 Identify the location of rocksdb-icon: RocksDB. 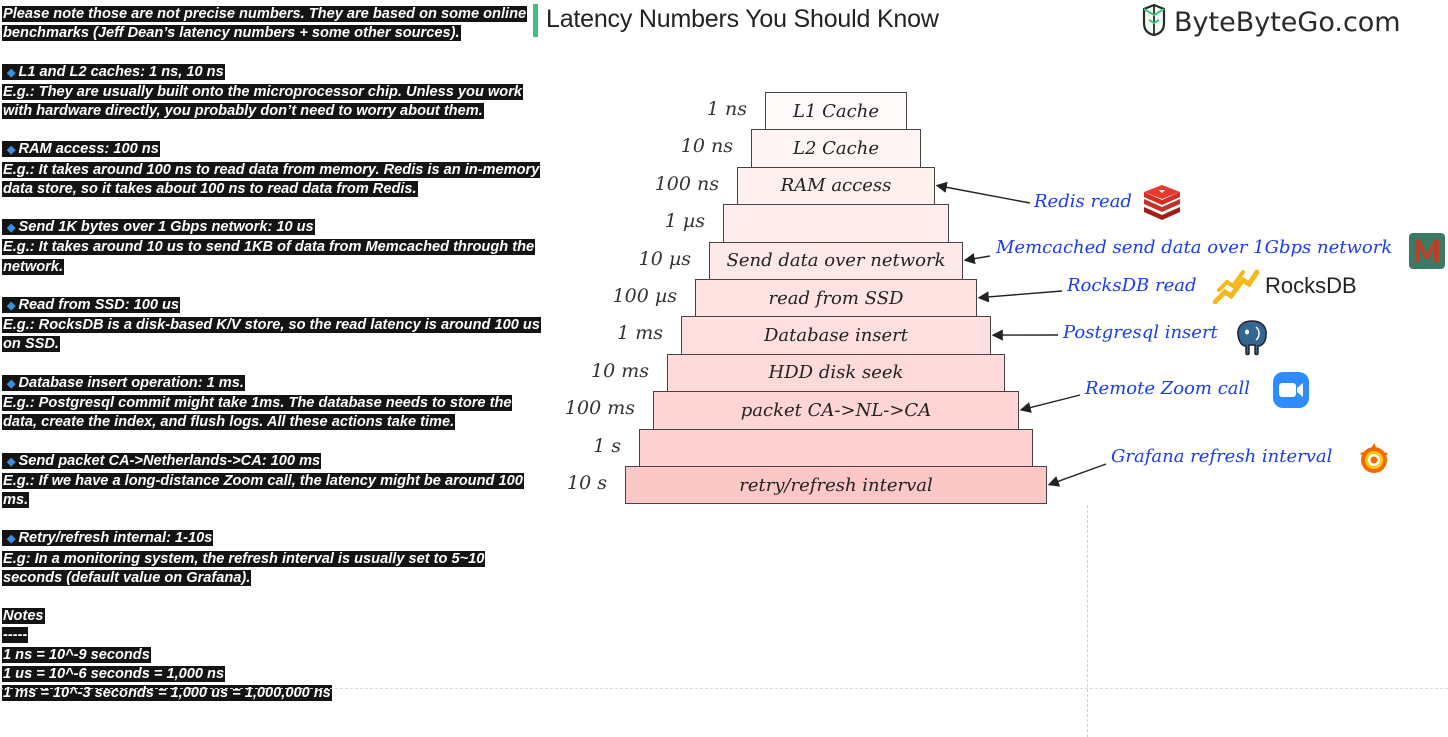
(1285, 286).